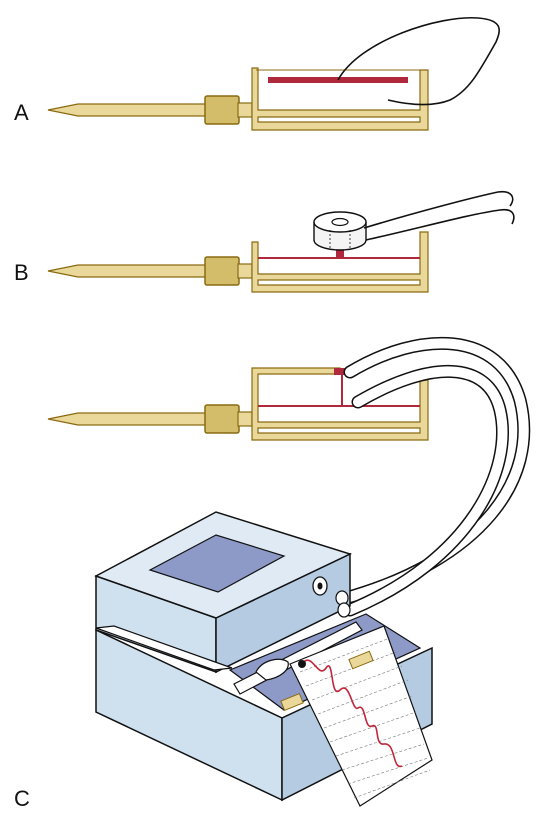  Describe the element at coordinates (21, 272) in the screenshot. I see `panel-b-label: B` at that location.